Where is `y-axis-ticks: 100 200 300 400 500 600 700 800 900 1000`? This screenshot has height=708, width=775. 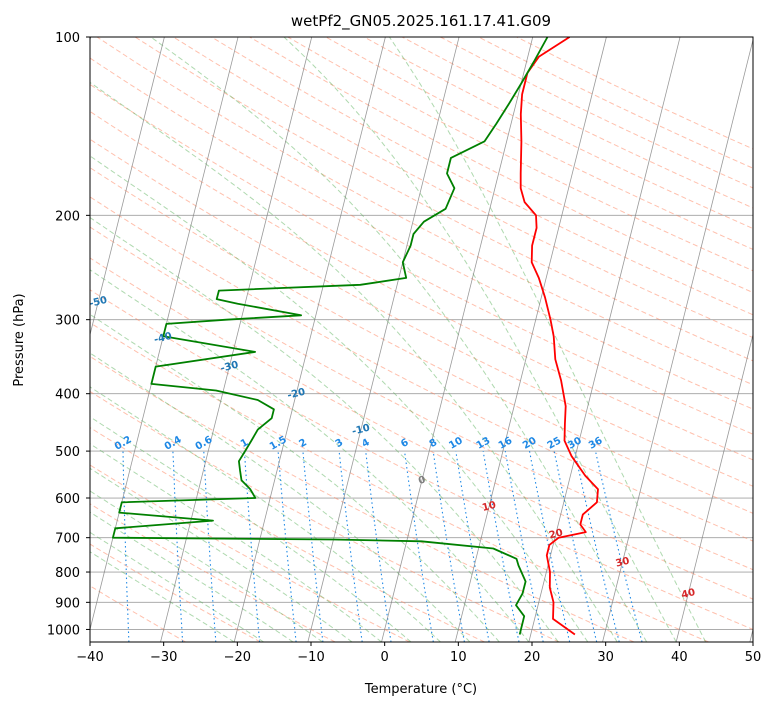 y-axis-ticks: 100 200 300 400 500 600 700 800 900 1000 is located at coordinates (68, 334).